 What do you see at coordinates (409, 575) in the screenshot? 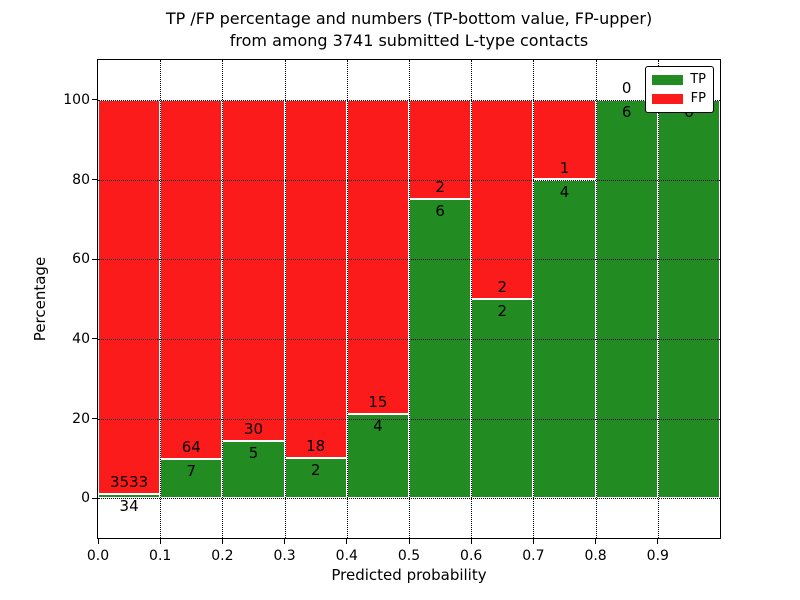
I see `x-axis-label: Predicted probability` at bounding box center [409, 575].